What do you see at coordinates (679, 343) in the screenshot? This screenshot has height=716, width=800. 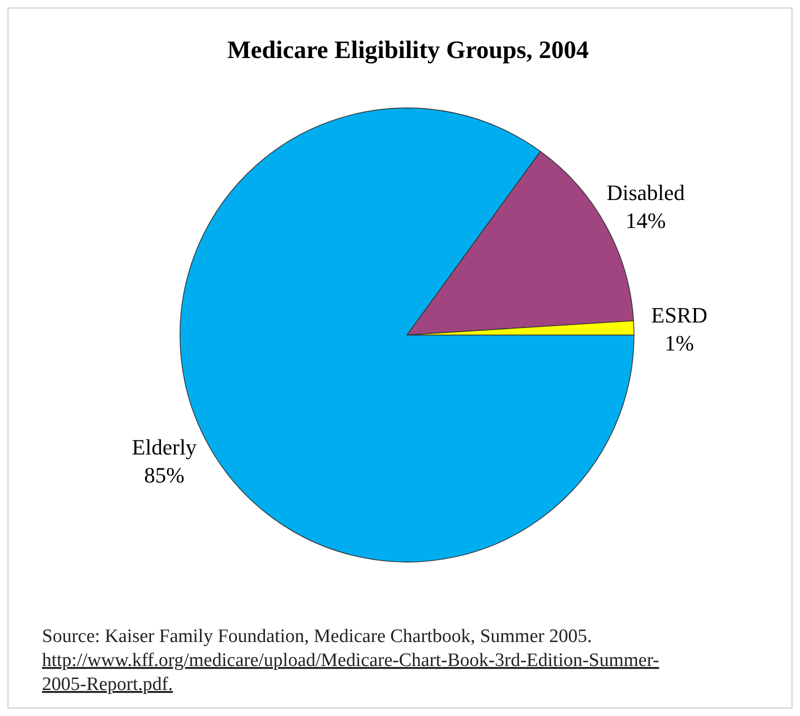 I see `data-label: 1%` at bounding box center [679, 343].